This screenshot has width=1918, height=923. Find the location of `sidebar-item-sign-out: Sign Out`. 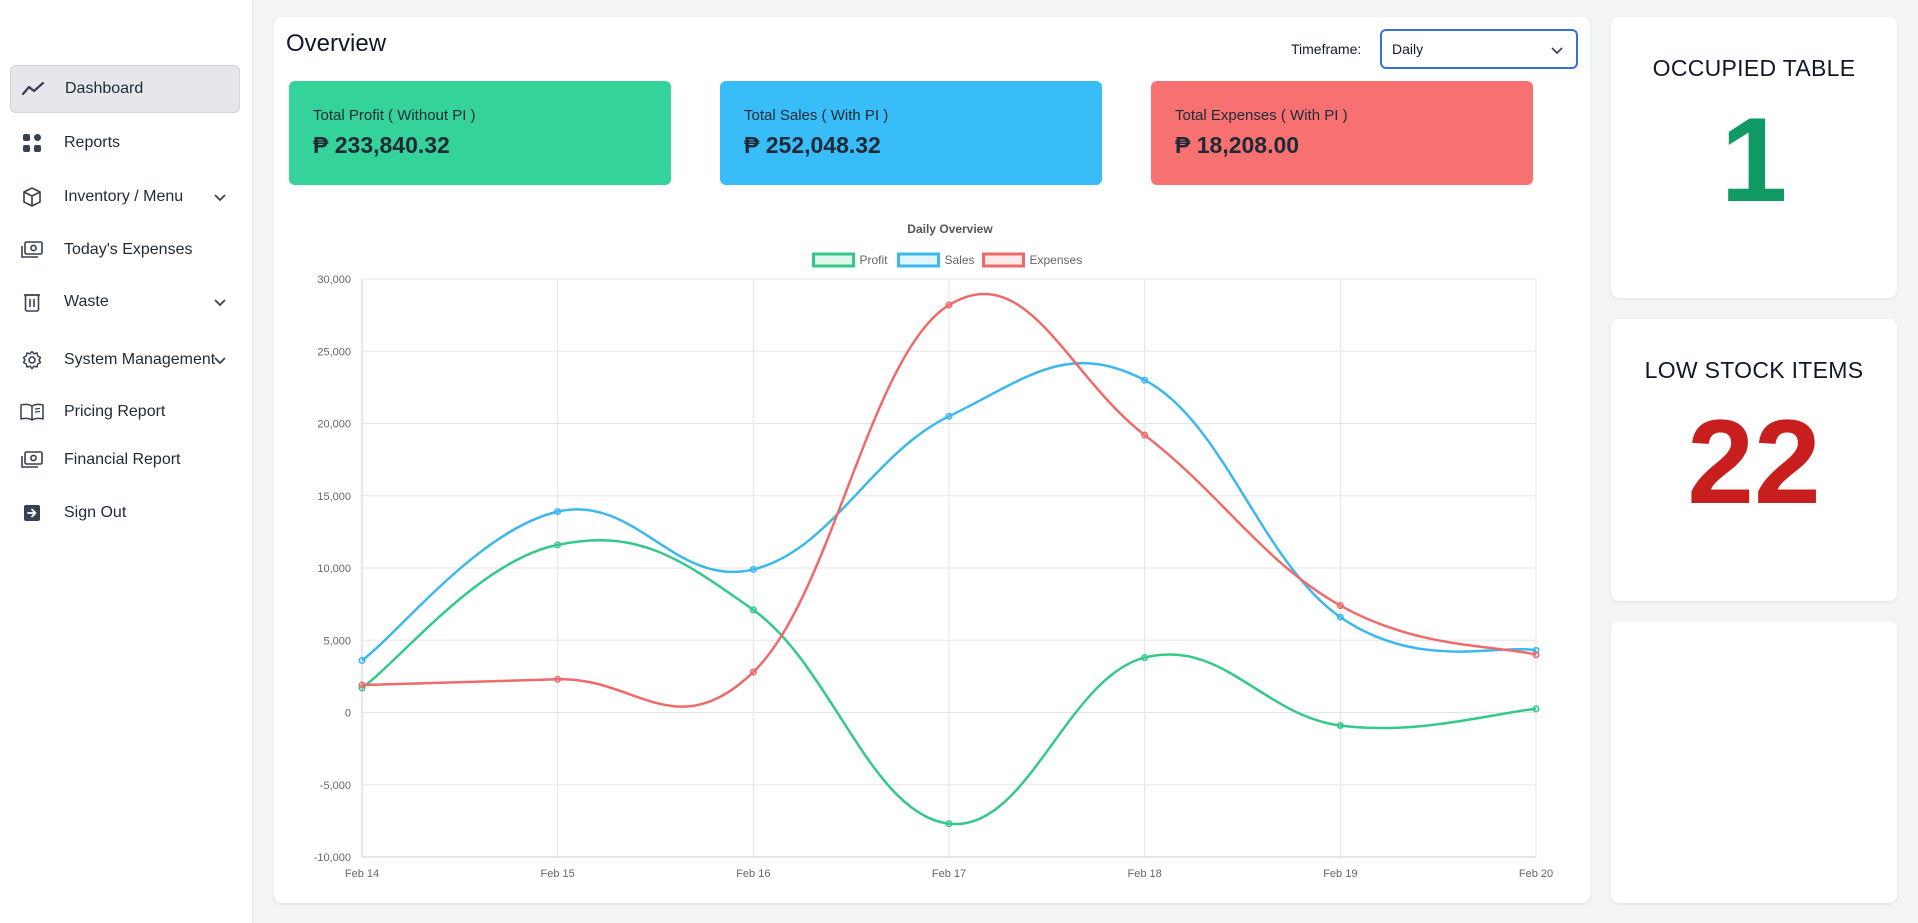

sidebar-item-sign-out: Sign Out is located at coordinates (125, 513).